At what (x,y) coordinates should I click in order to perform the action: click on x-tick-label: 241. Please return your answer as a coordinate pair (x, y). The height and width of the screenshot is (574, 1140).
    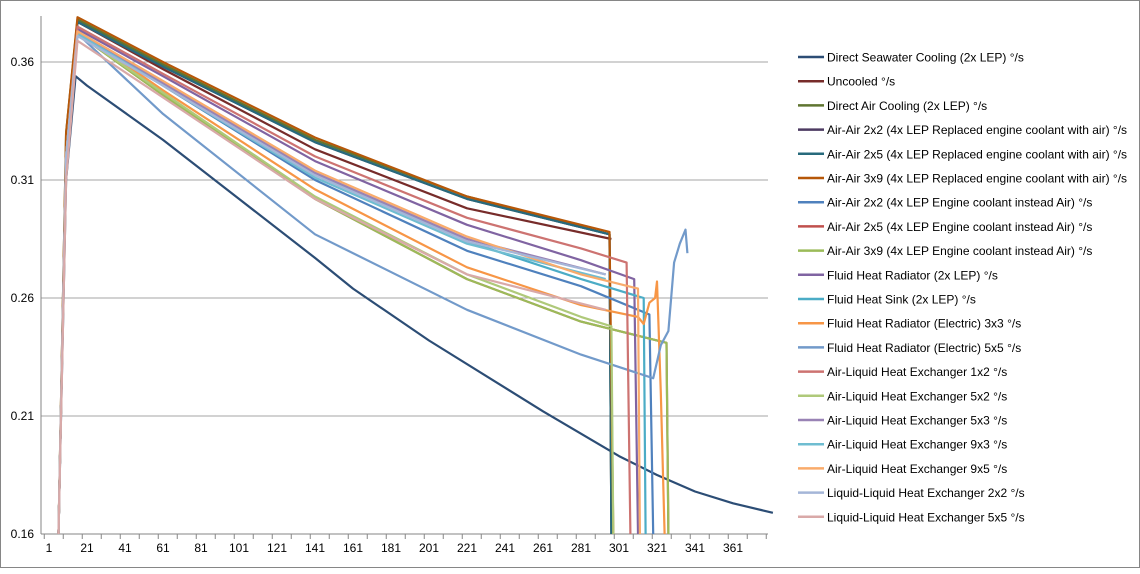
    Looking at the image, I should click on (505, 548).